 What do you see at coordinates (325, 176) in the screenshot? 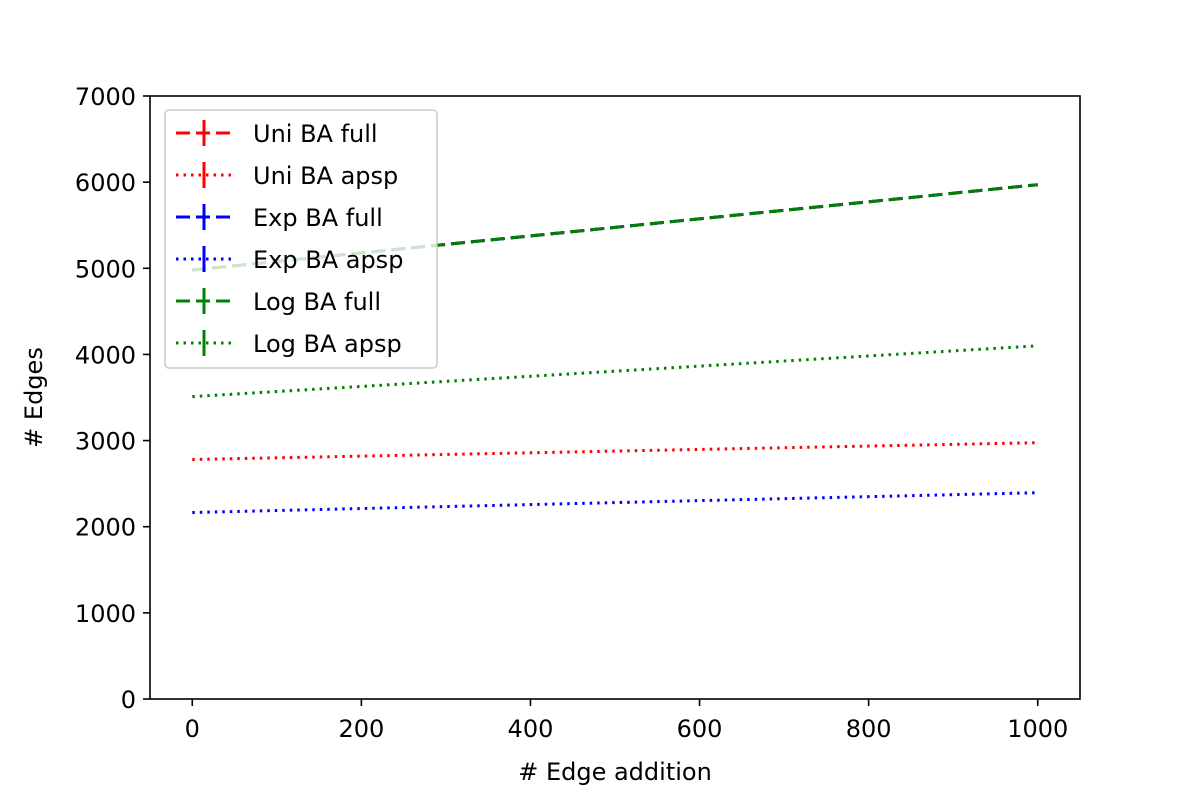
I see `legend-label: Uni BA apsp` at bounding box center [325, 176].